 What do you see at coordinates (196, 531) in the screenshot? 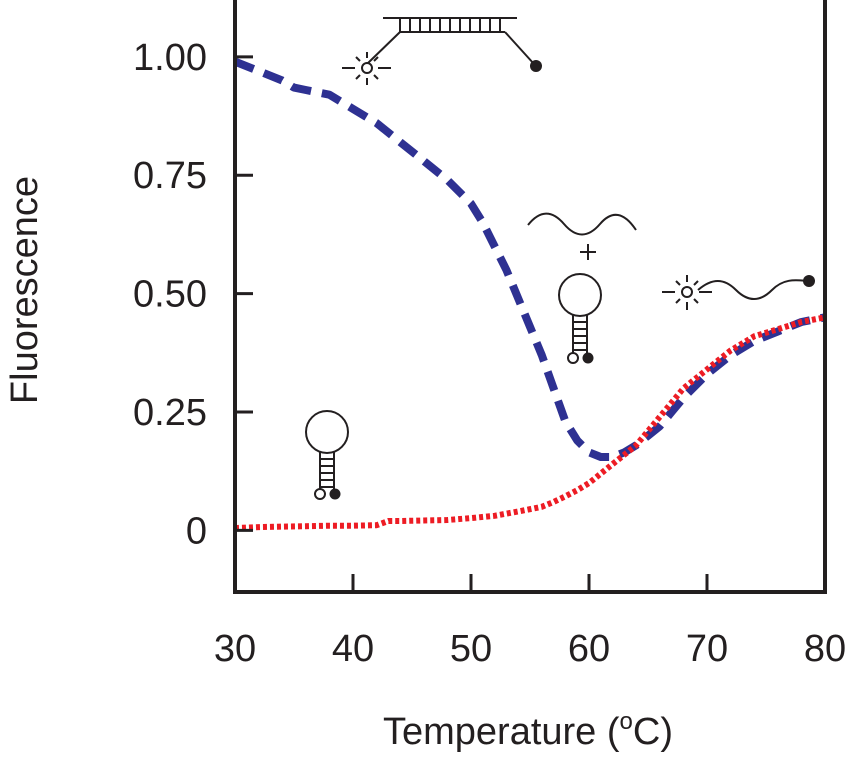
I see `y-tick-label: 0` at bounding box center [196, 531].